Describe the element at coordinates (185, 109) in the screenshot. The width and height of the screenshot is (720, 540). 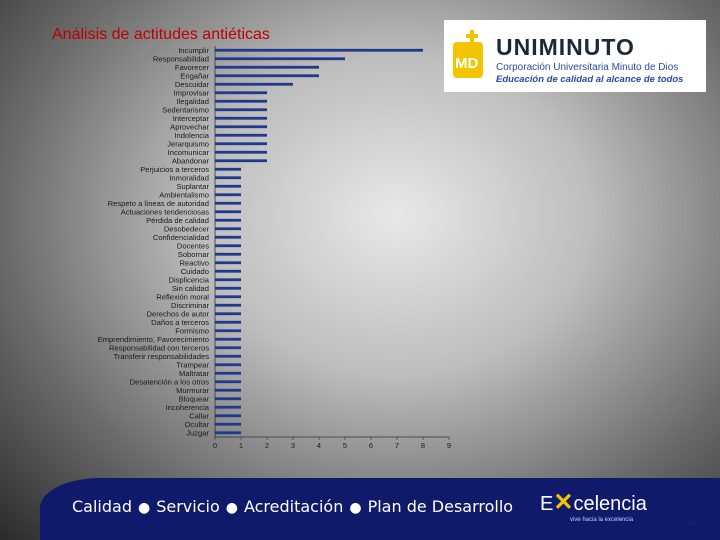
I see `category-label: Sedentarismo` at that location.